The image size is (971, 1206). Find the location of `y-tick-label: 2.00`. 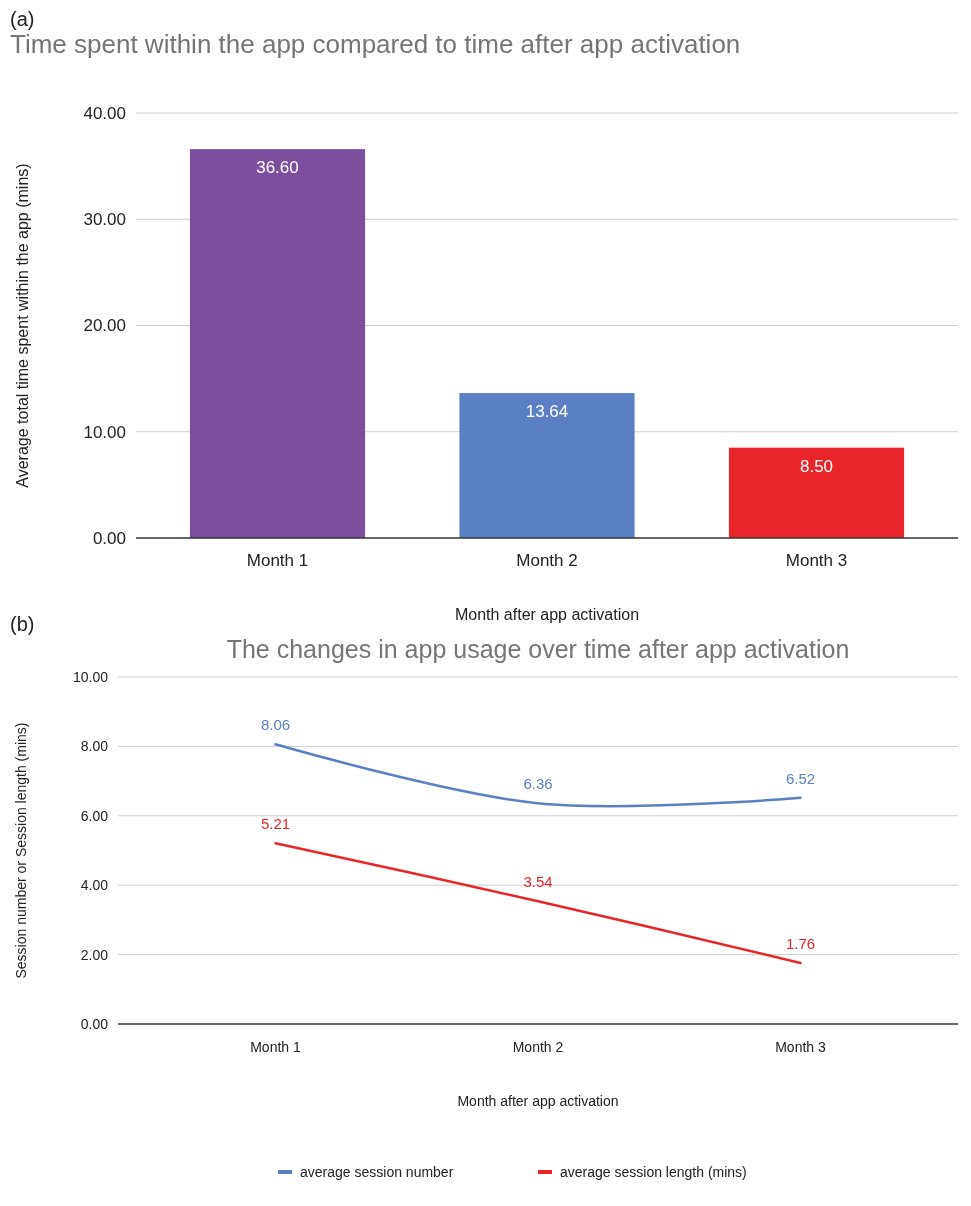

y-tick-label: 2.00 is located at coordinates (94, 954).